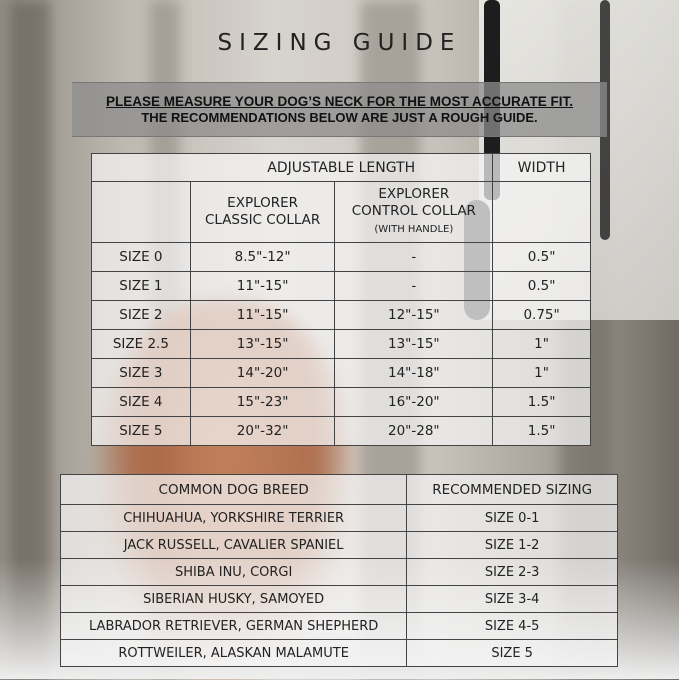 The width and height of the screenshot is (679, 680). Describe the element at coordinates (141, 286) in the screenshot. I see `table-cell: SIZE 1` at that location.